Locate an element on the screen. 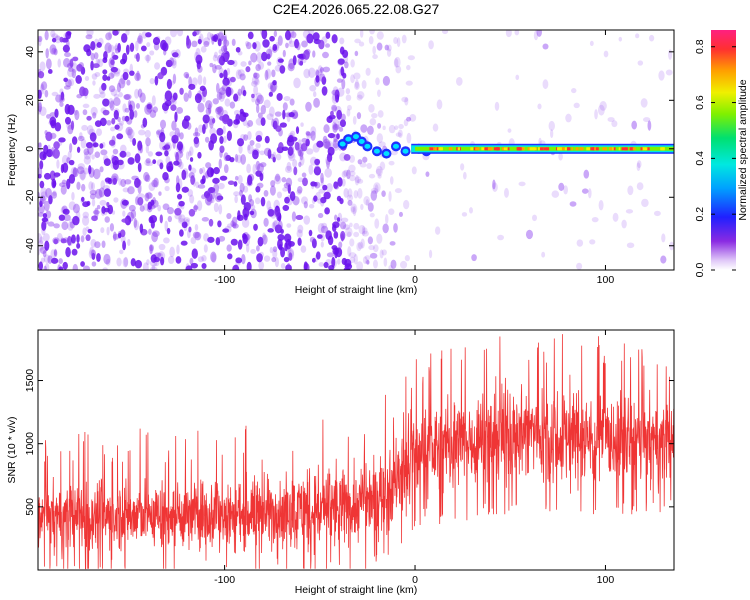  snr-xlabel: Height of straight line (km) is located at coordinates (356, 590).